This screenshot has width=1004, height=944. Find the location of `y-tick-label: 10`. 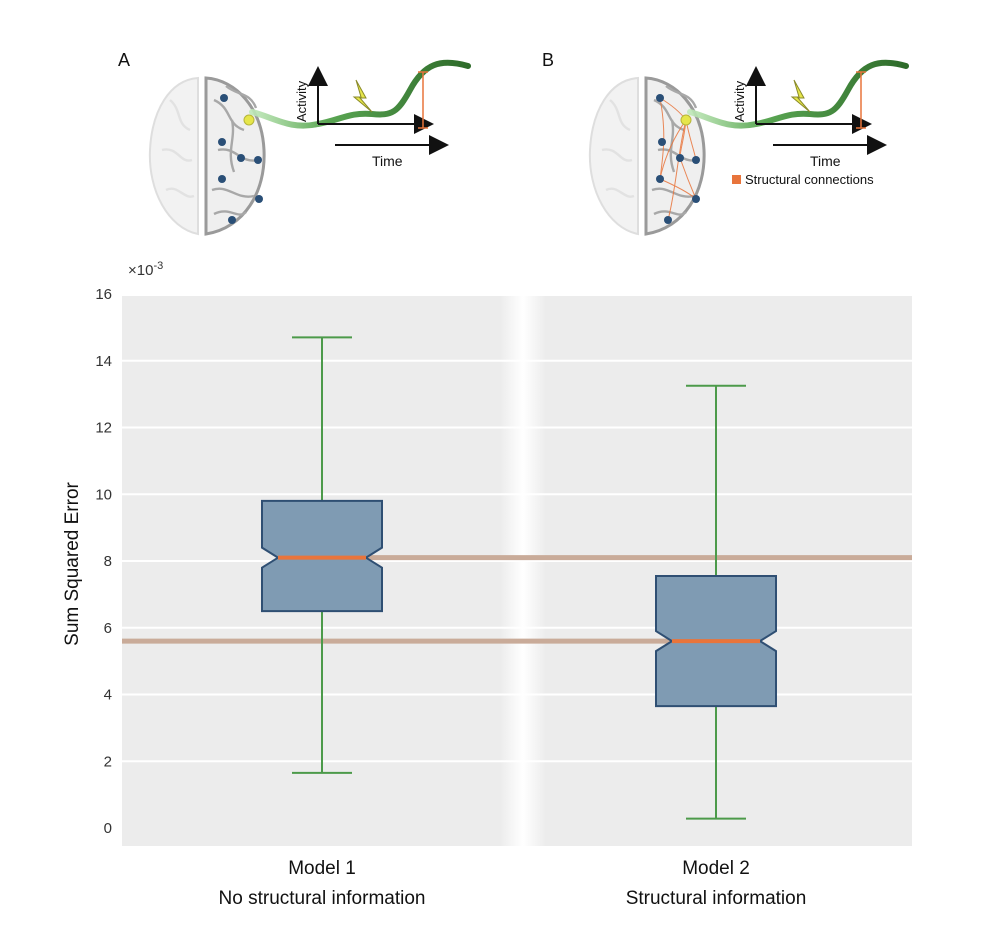

y-tick-label: 10 is located at coordinates (103, 494).